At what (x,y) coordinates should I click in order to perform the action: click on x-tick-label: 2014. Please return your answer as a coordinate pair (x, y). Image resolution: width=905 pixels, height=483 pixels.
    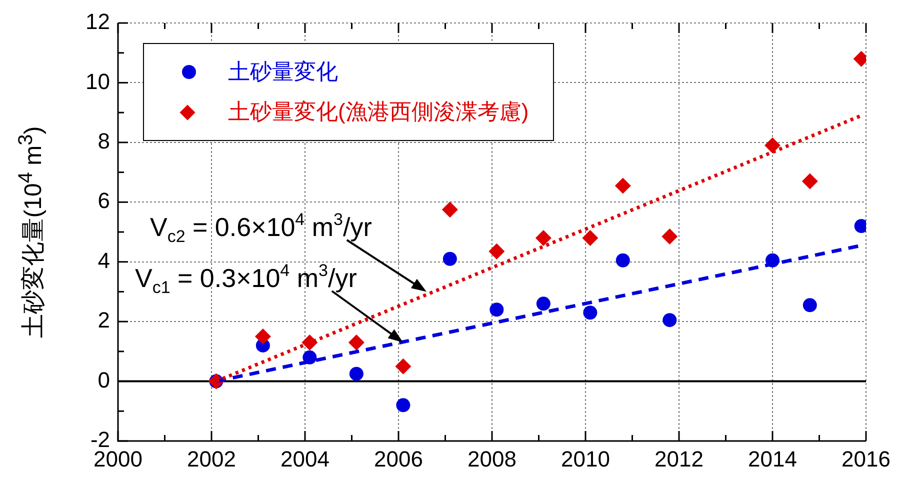
    Looking at the image, I should click on (772, 459).